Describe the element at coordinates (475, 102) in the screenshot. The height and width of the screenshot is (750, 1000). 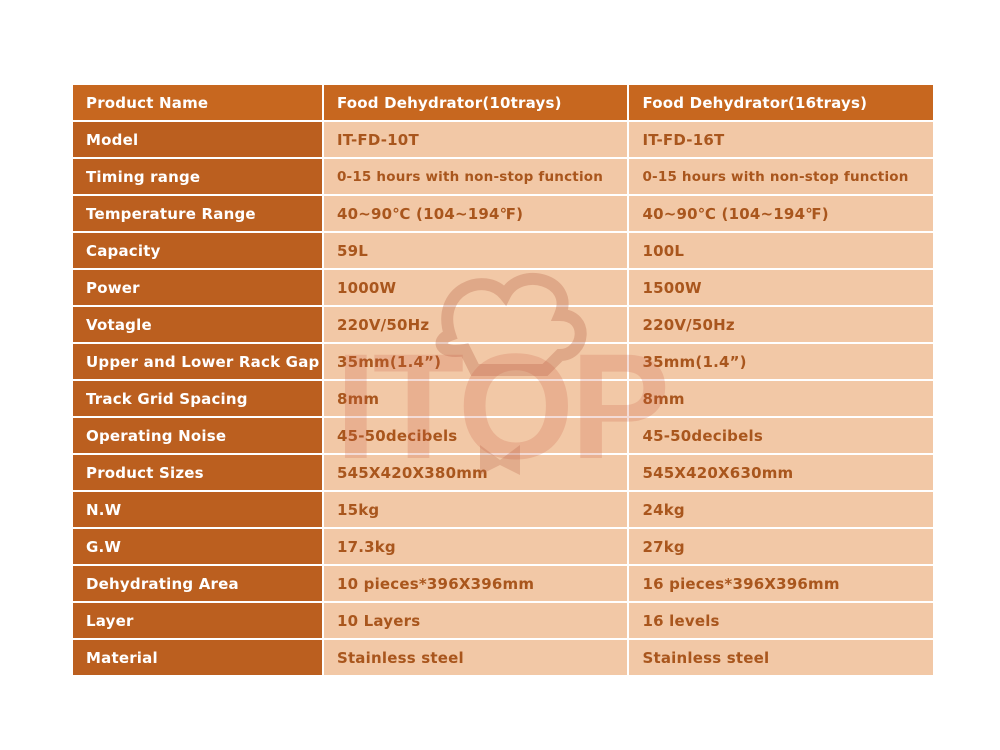
I see `cell-10-trays: Food Dehydrator(10trays)` at that location.